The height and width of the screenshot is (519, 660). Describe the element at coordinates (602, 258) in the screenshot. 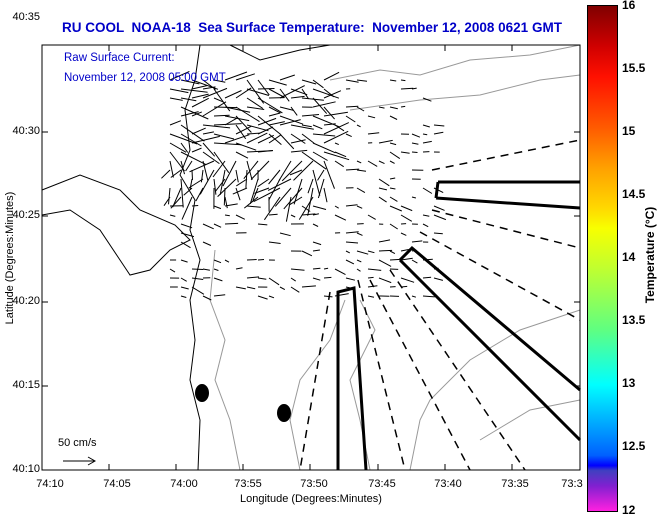

I see `colorbar` at that location.